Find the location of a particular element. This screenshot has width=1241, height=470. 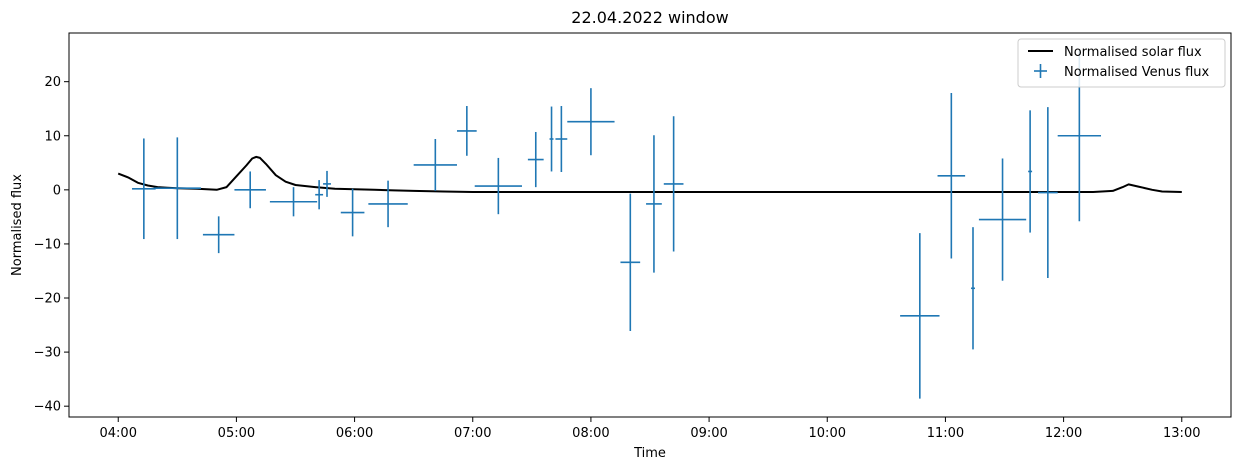

x-tick-label: 09:00 is located at coordinates (708, 433).